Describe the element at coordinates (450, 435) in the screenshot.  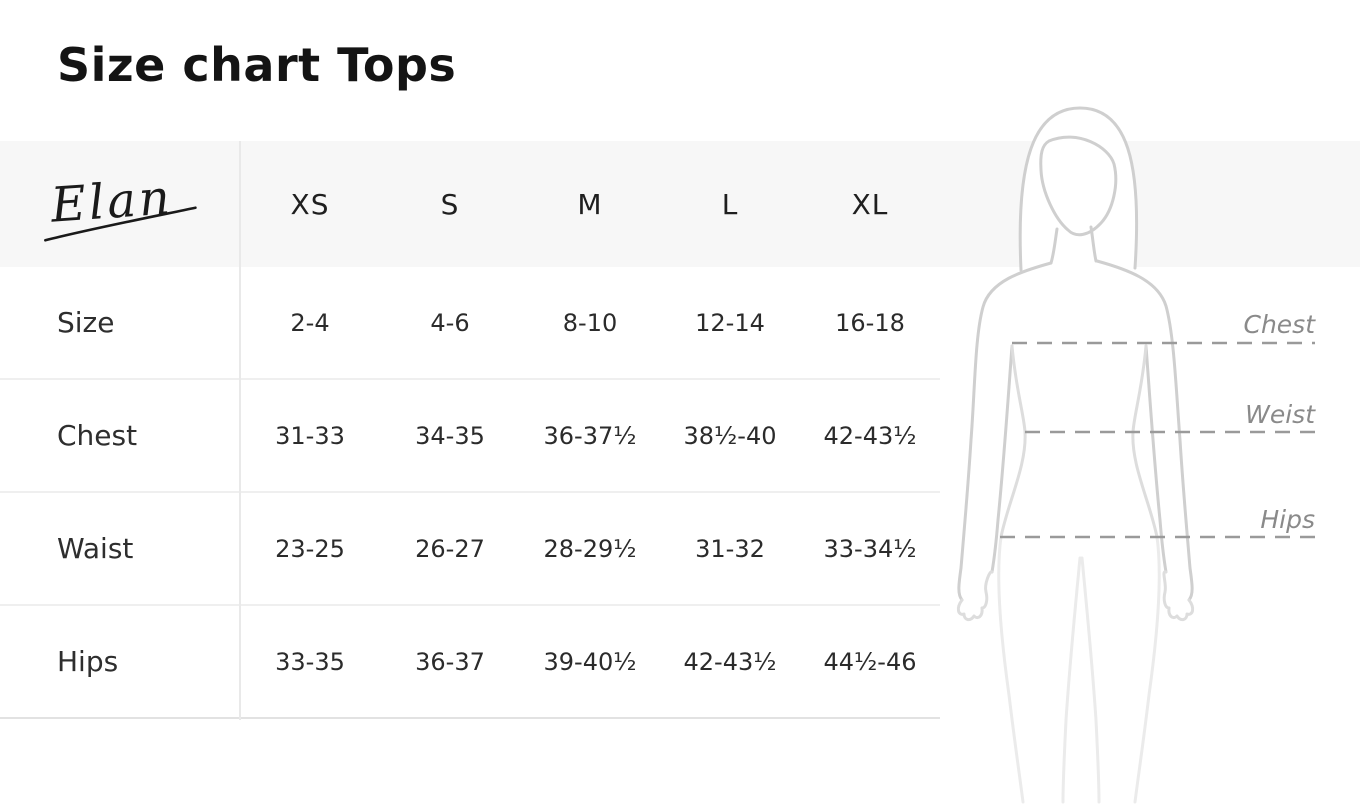
I see `chest-s-value: 34-35` at that location.